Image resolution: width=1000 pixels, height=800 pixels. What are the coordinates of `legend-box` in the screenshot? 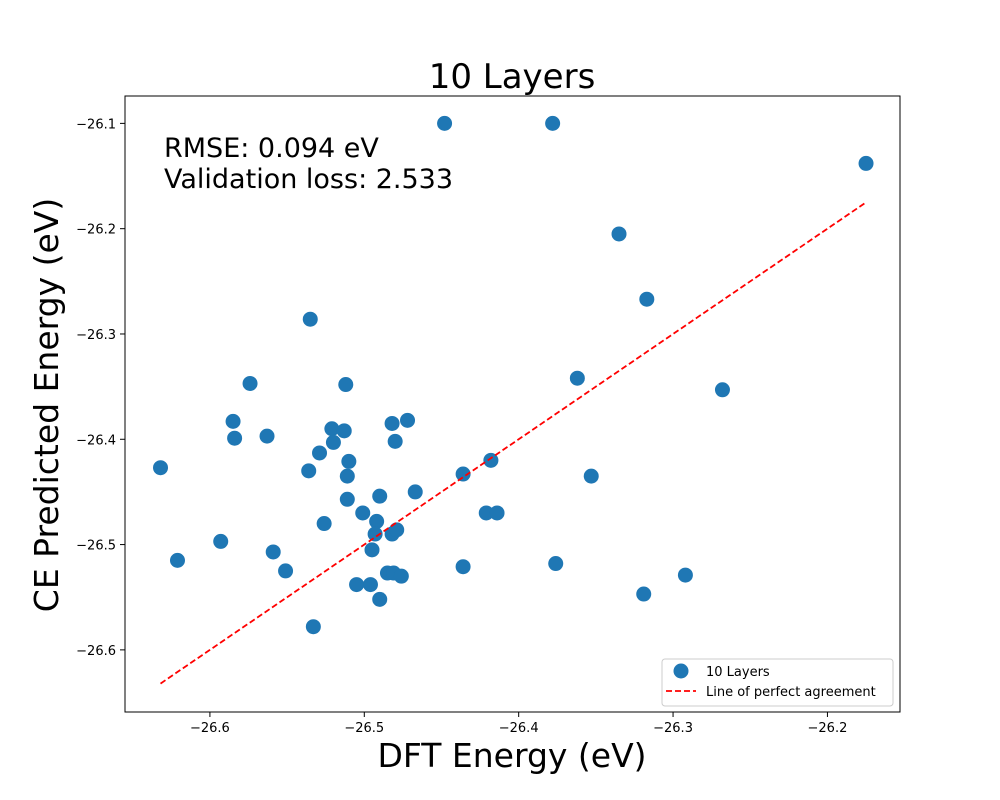 It's located at (777, 682).